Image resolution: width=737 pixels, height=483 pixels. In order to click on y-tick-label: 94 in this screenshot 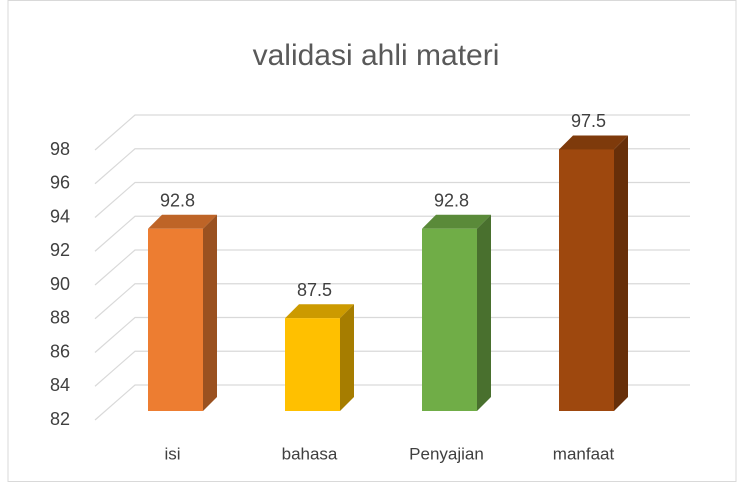, I will do `click(60, 216)`.